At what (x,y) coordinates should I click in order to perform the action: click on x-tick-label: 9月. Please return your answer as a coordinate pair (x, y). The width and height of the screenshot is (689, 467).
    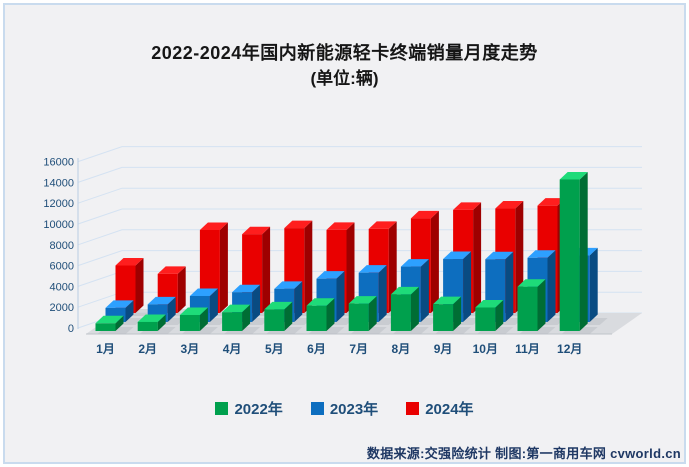
    Looking at the image, I should click on (443, 349).